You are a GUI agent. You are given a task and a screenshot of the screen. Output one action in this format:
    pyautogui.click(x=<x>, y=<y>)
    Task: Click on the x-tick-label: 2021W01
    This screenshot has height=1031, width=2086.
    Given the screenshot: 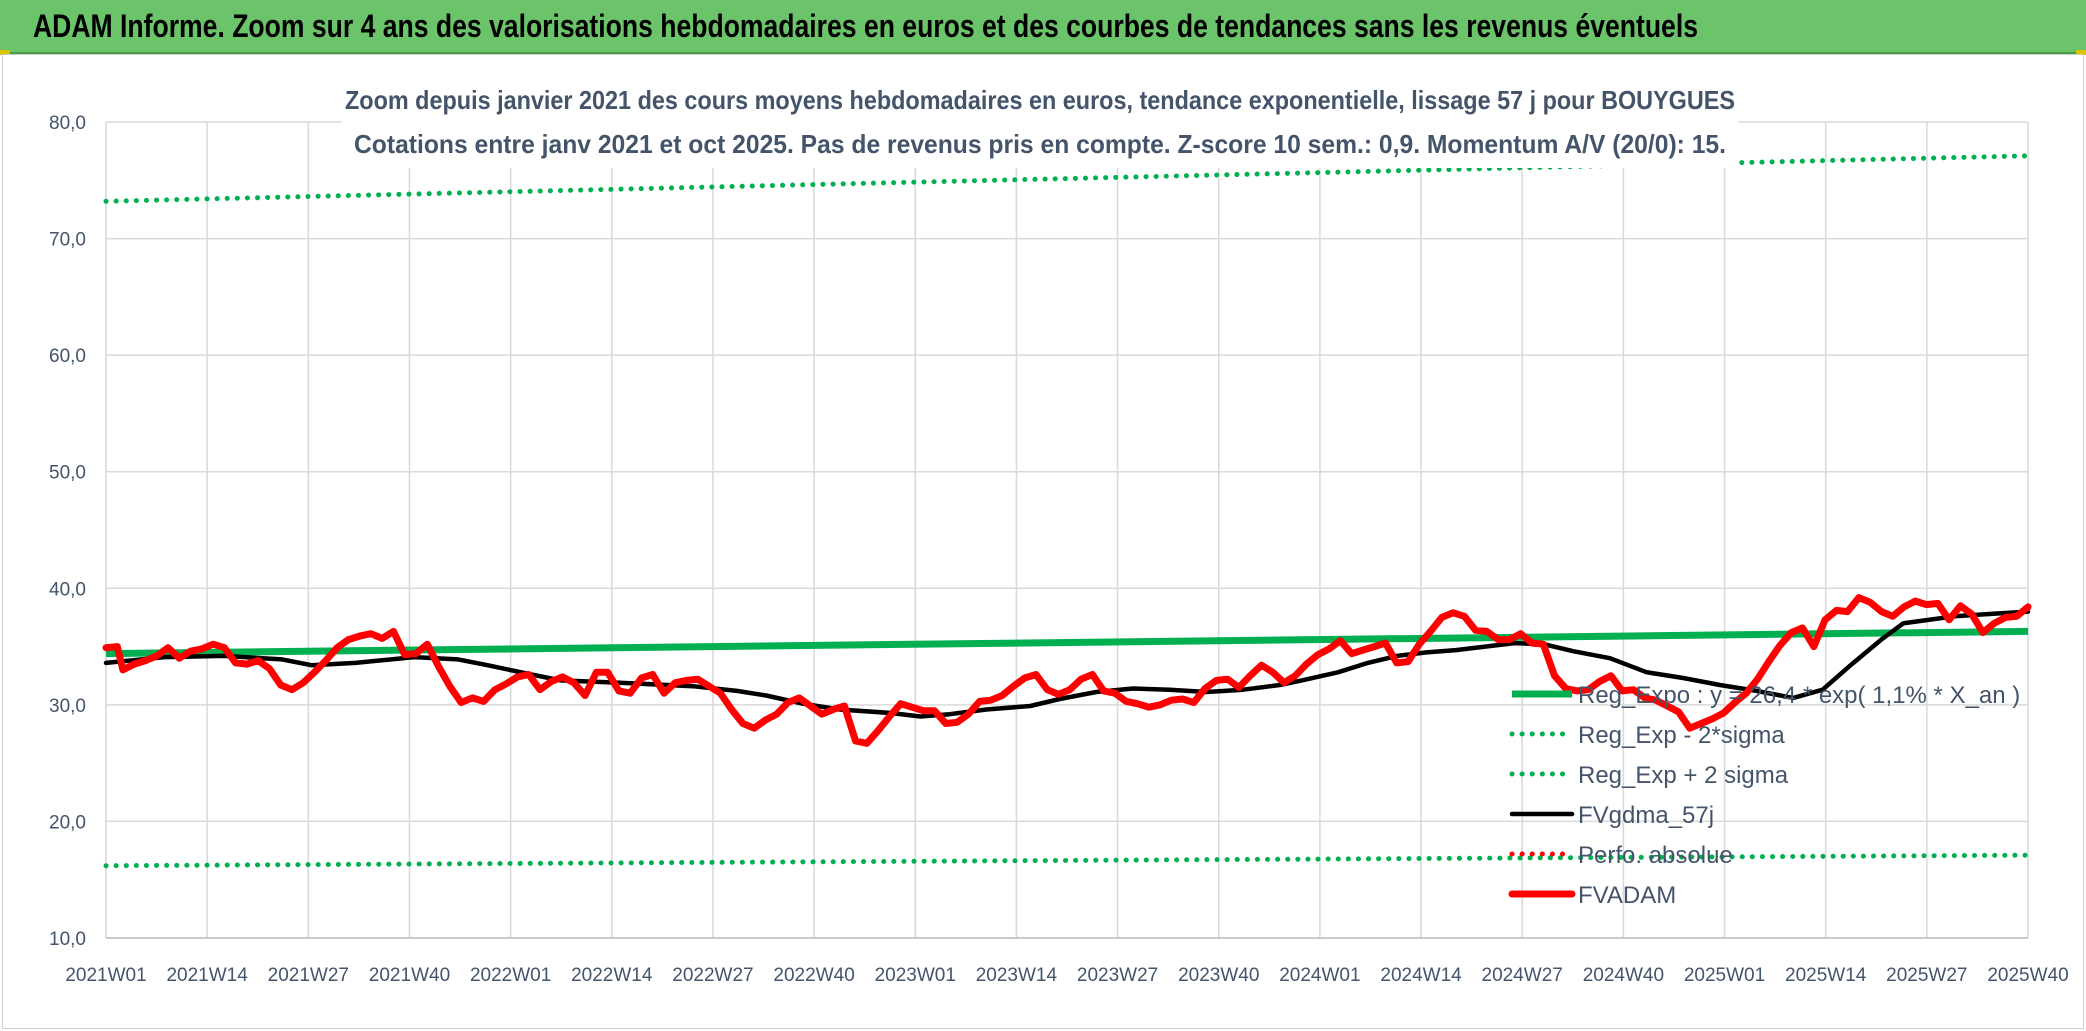 What is the action you would take?
    pyautogui.click(x=105, y=975)
    